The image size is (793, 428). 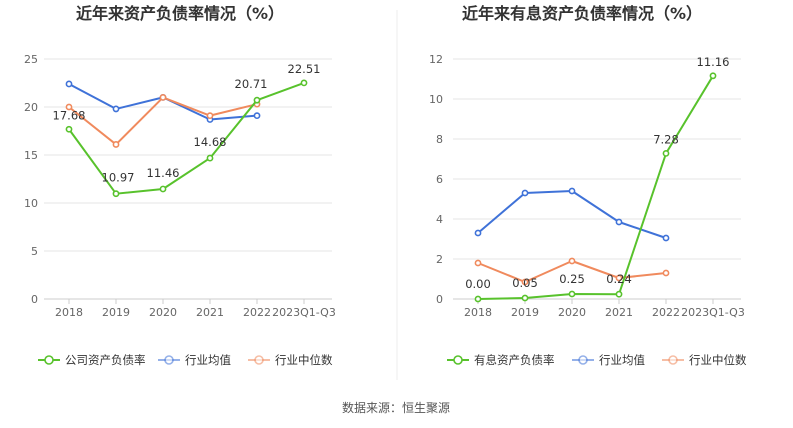 I want to click on data-label: 7.28, so click(x=666, y=139).